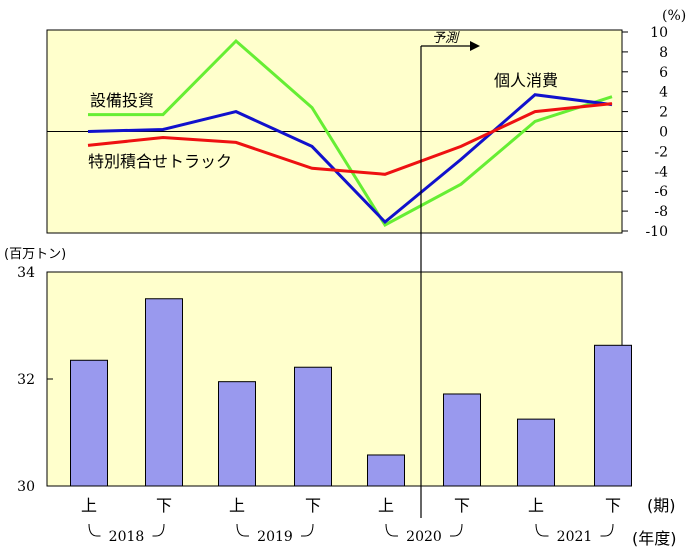  What do you see at coordinates (446, 38) in the screenshot?
I see `forecast-label: 予測` at bounding box center [446, 38].